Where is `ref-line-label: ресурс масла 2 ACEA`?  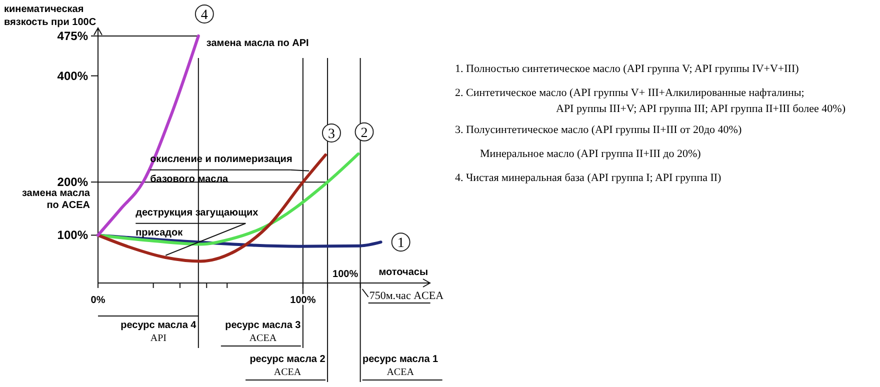
ref-line-label: ресурс масла 2 ACEA is located at coordinates (288, 366).